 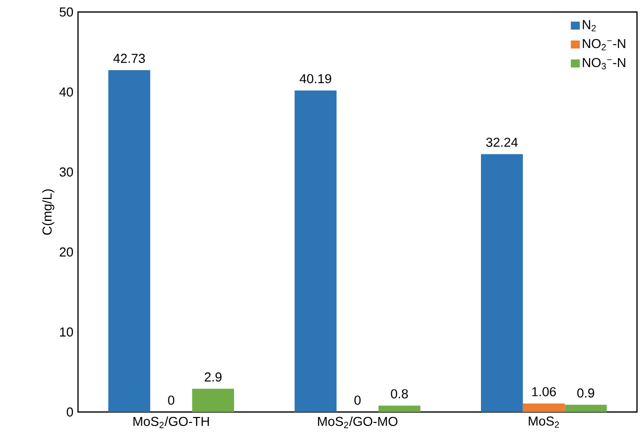 What do you see at coordinates (48, 212) in the screenshot?
I see `y-axis-title: C(mg/L)` at bounding box center [48, 212].